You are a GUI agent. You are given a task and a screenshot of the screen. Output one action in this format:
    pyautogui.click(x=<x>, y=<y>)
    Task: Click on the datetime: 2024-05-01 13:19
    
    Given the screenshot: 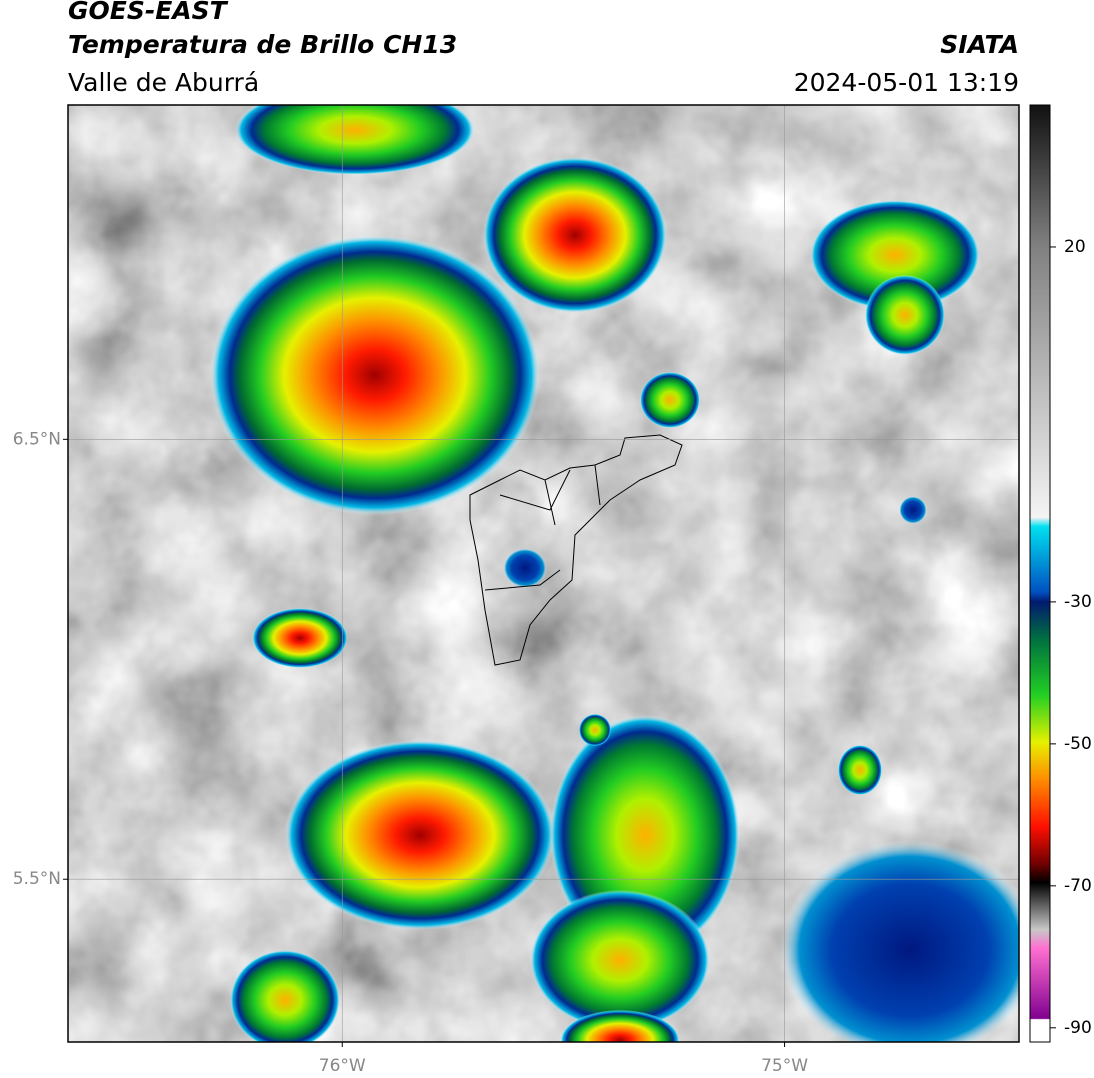 What is the action you would take?
    pyautogui.click(x=906, y=82)
    